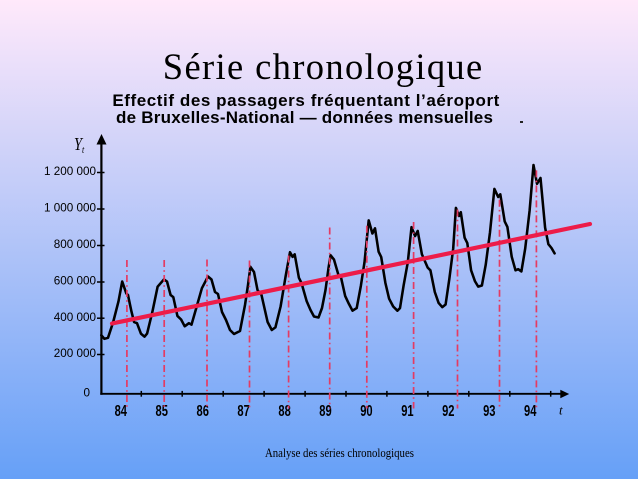 The height and width of the screenshot is (479, 638). What do you see at coordinates (86, 393) in the screenshot?
I see `svg-text: 0` at bounding box center [86, 393].